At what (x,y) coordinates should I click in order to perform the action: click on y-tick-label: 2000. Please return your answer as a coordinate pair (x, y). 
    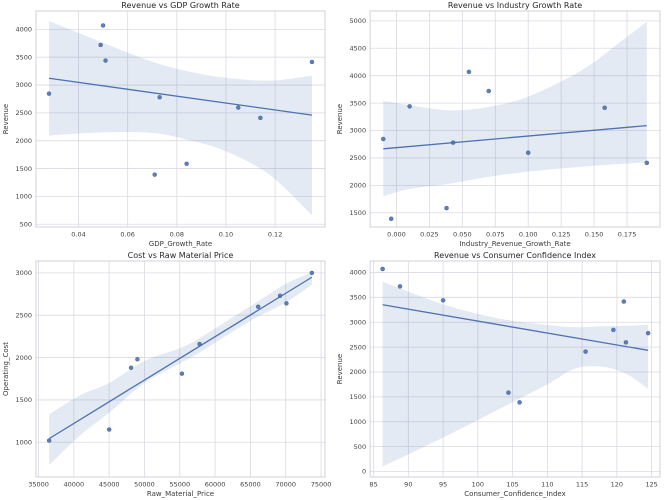
    Looking at the image, I should click on (23, 358).